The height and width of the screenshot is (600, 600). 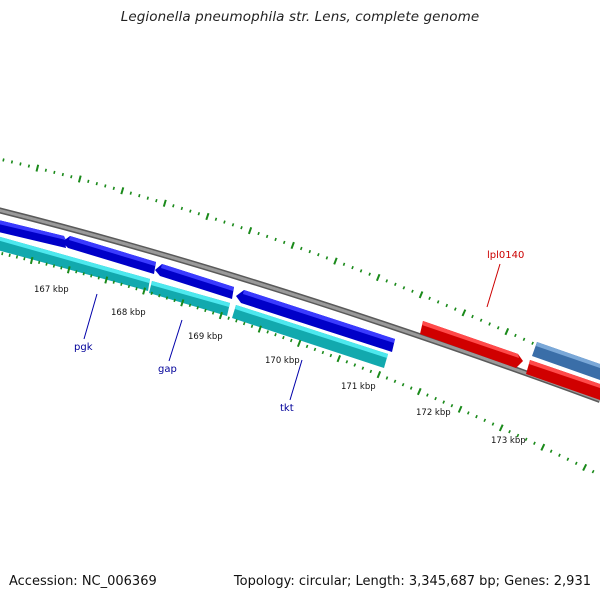 I want to click on tick-label-170: 170 kbp, so click(x=282, y=361).